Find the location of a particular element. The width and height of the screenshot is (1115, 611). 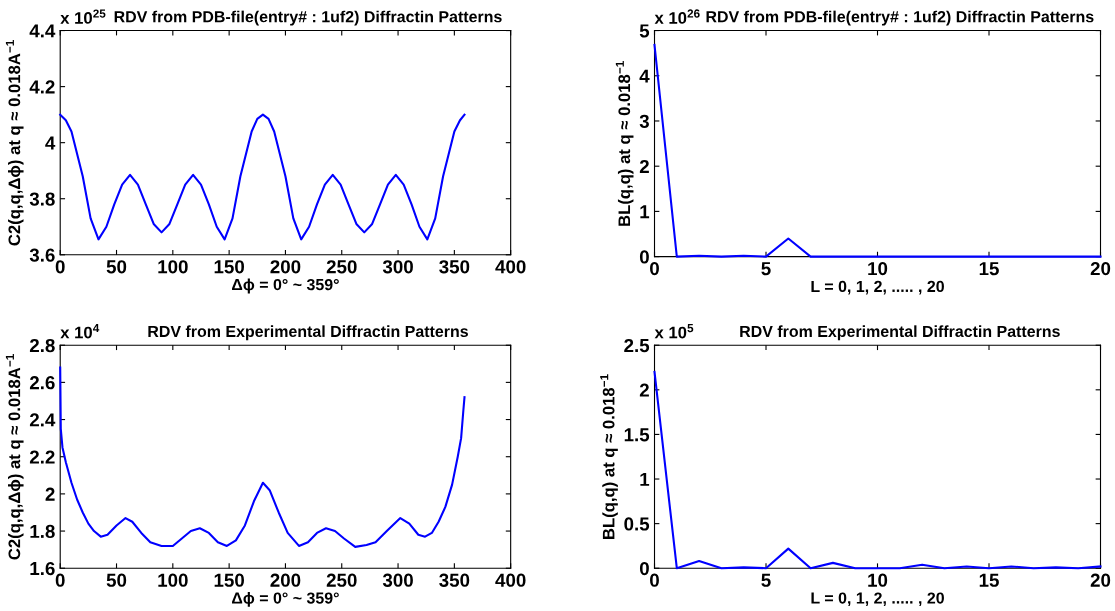

y-tick-label: 5 is located at coordinates (644, 31).